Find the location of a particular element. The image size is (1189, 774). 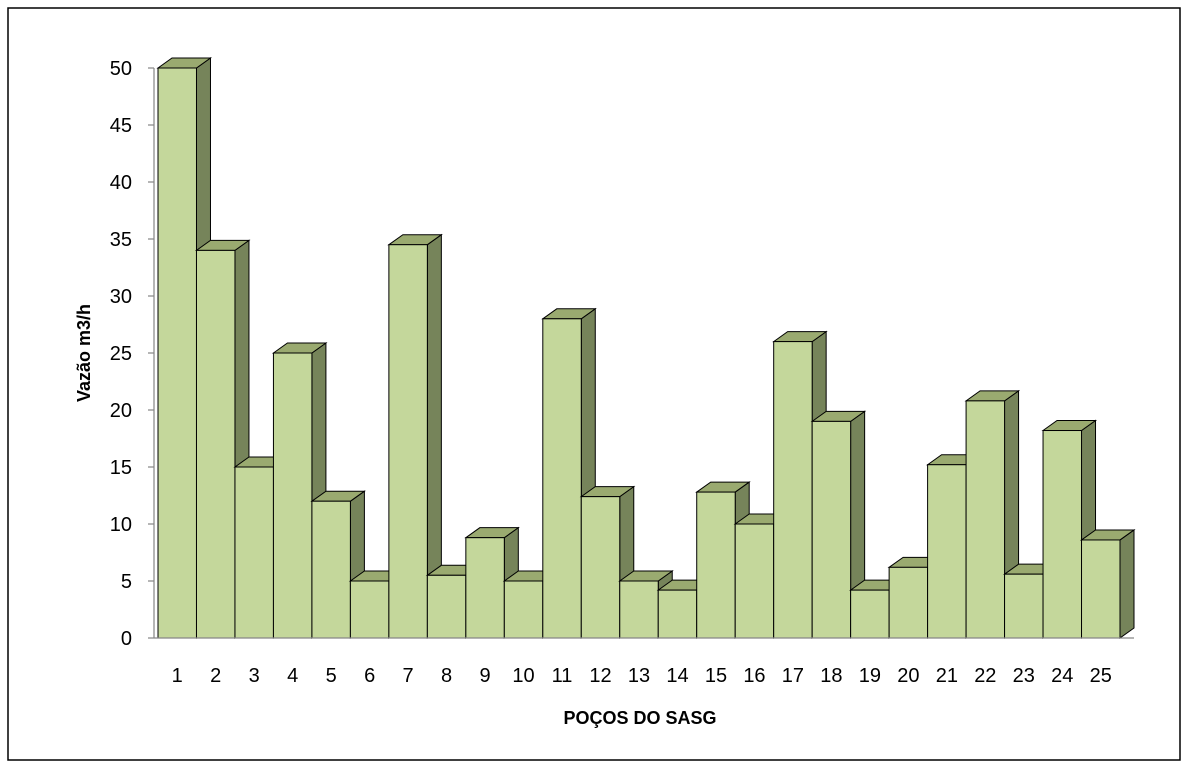

bar-side is located at coordinates (1127, 583).